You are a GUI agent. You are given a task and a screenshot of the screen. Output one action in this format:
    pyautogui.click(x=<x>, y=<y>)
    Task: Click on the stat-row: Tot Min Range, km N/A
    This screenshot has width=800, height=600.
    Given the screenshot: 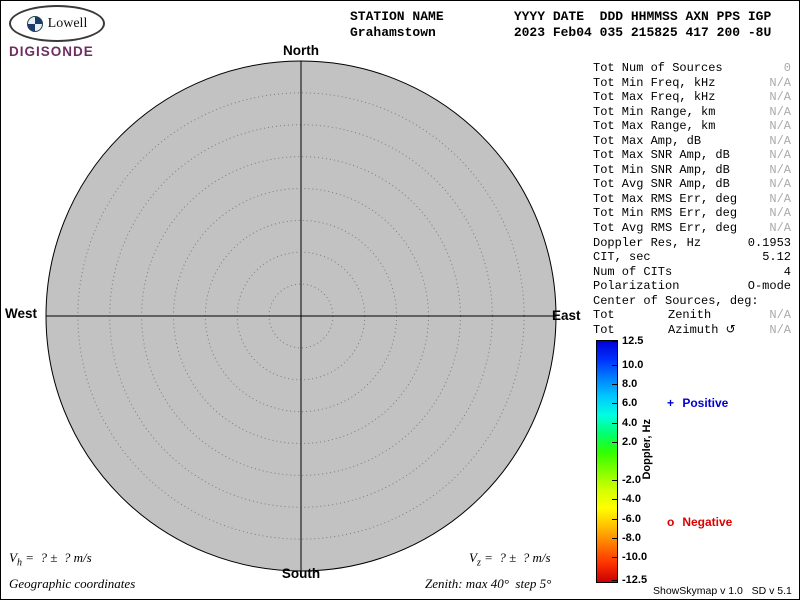 What is the action you would take?
    pyautogui.click(x=692, y=112)
    